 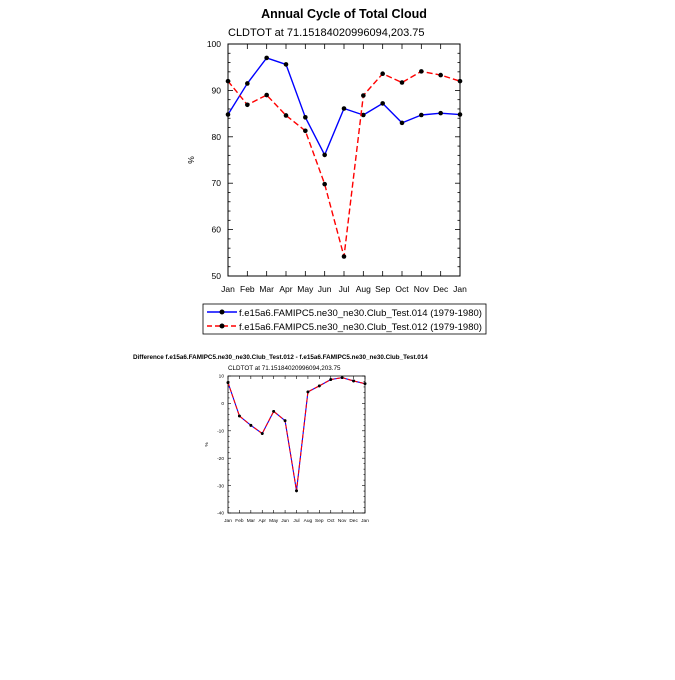 I want to click on y-tick-label: 50, so click(x=217, y=276).